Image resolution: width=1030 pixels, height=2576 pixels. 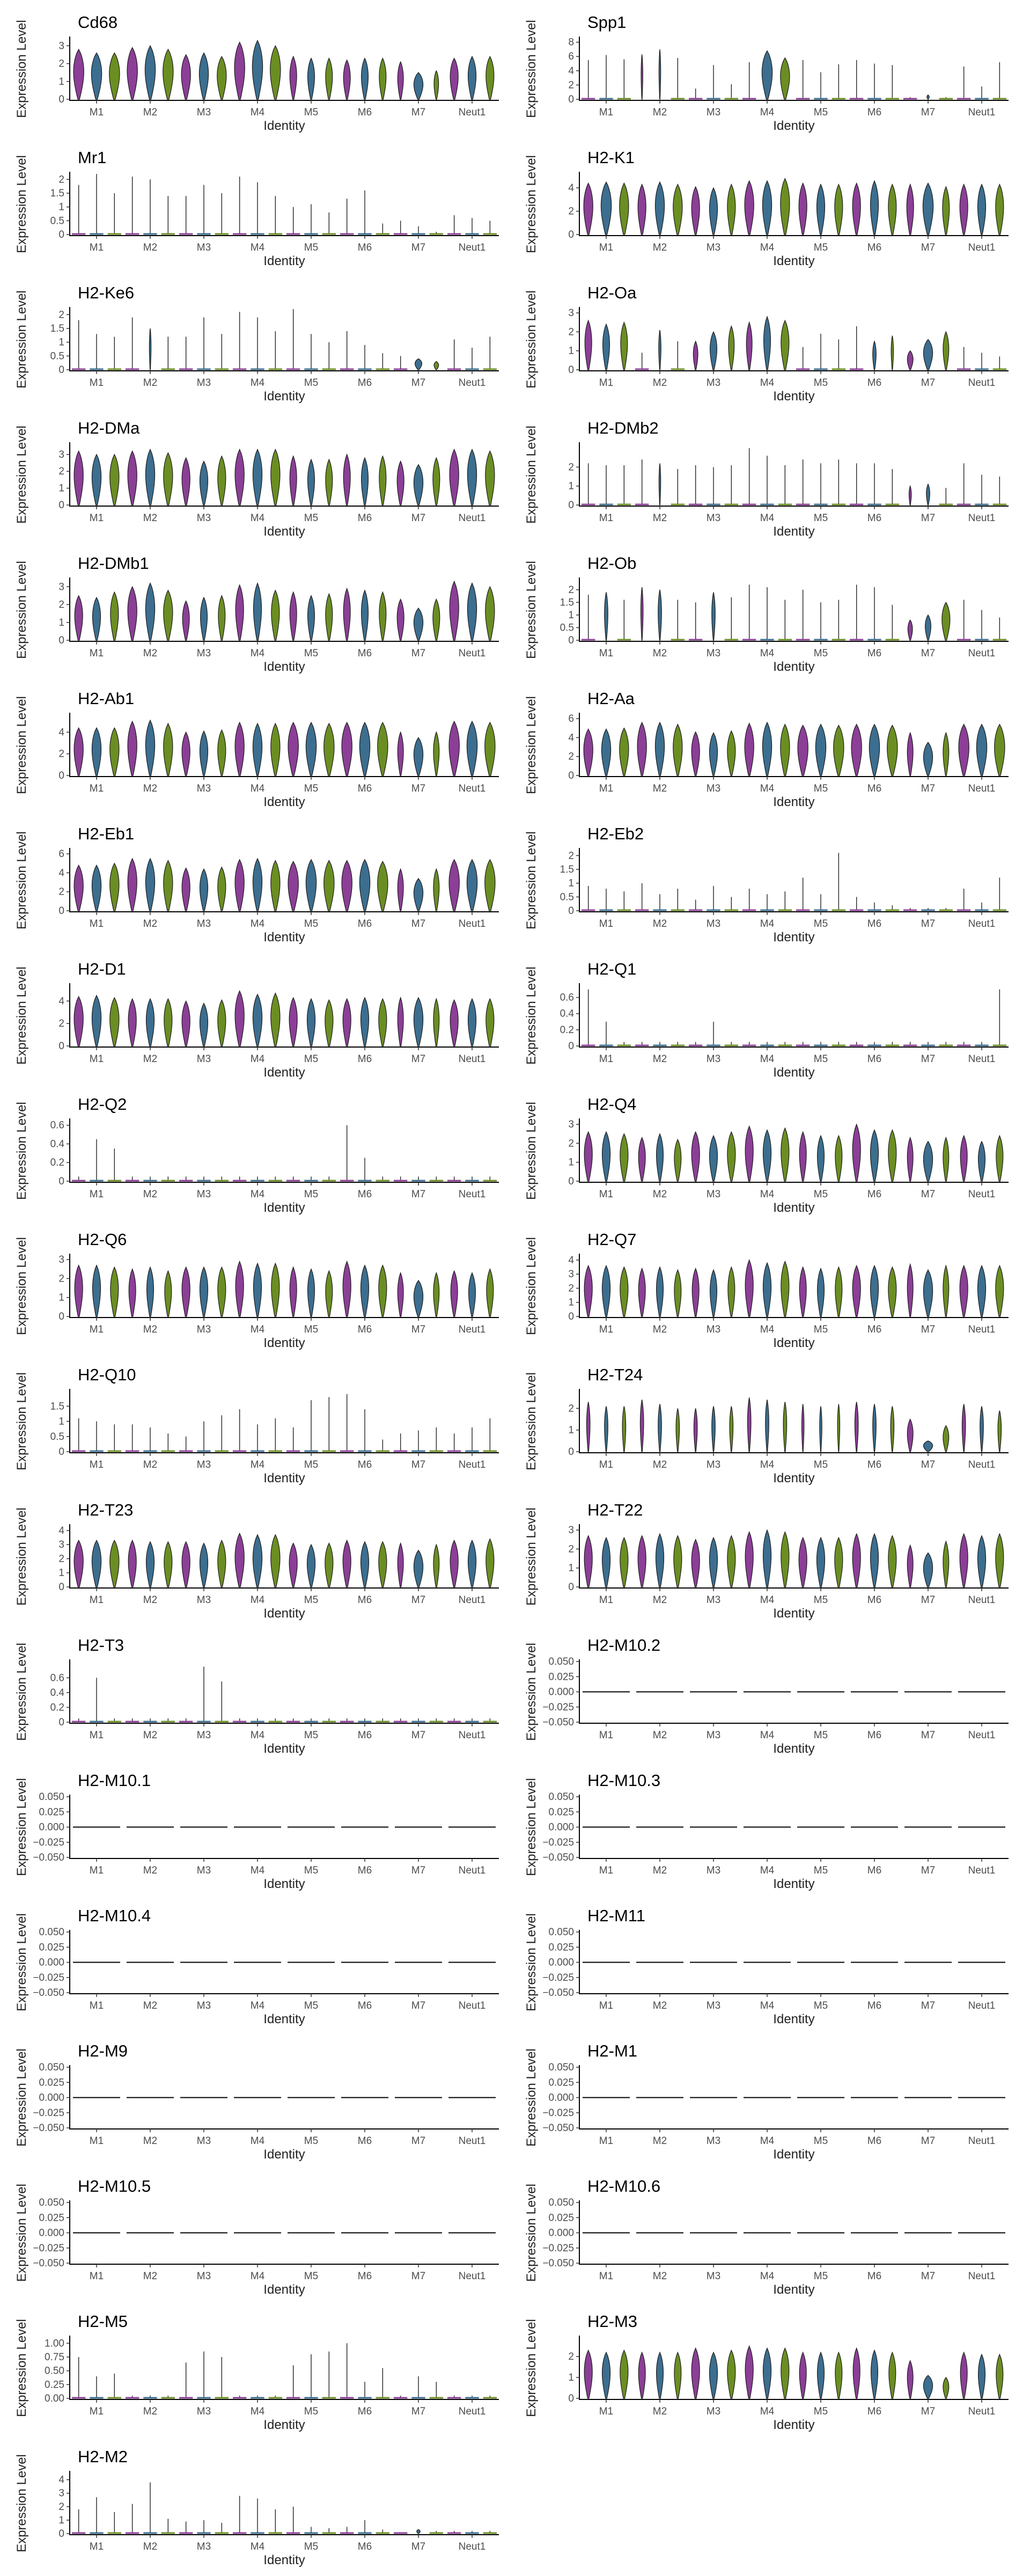 What do you see at coordinates (58, 1693) in the screenshot?
I see `y-tick-label: 0.4` at bounding box center [58, 1693].